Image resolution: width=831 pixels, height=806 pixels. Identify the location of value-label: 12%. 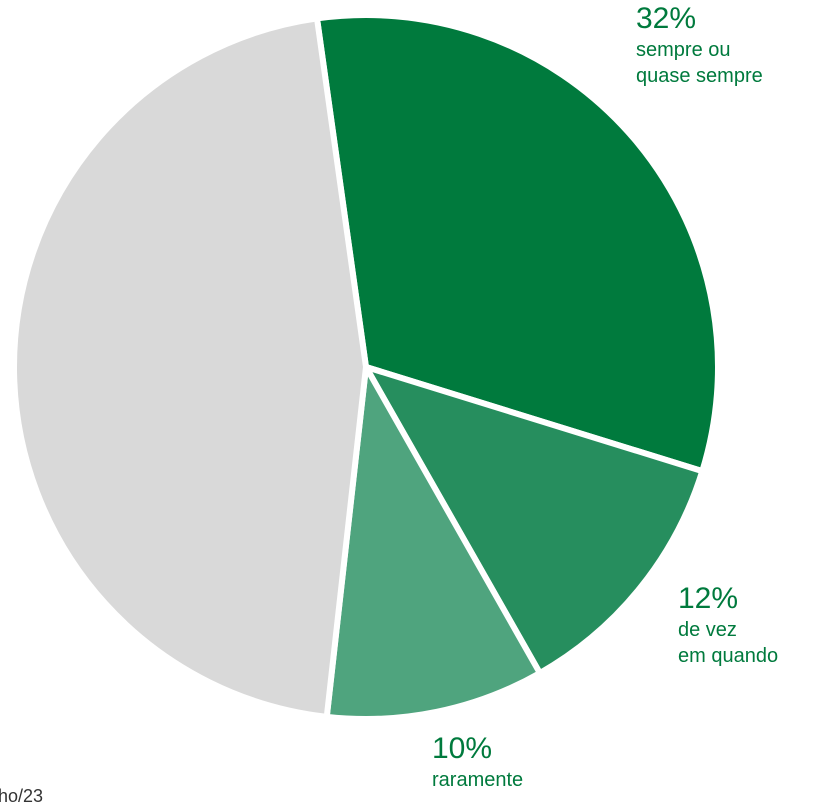
(708, 598).